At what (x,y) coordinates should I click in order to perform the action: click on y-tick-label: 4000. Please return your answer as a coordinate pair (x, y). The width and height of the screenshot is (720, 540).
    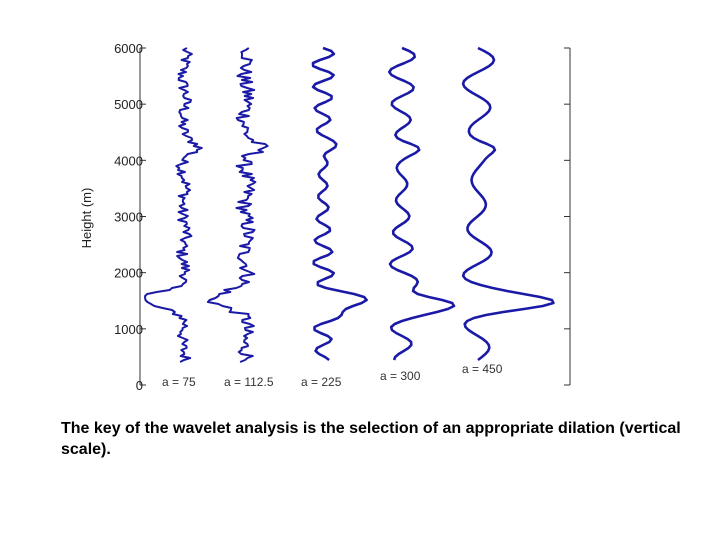
    Looking at the image, I should click on (128, 160).